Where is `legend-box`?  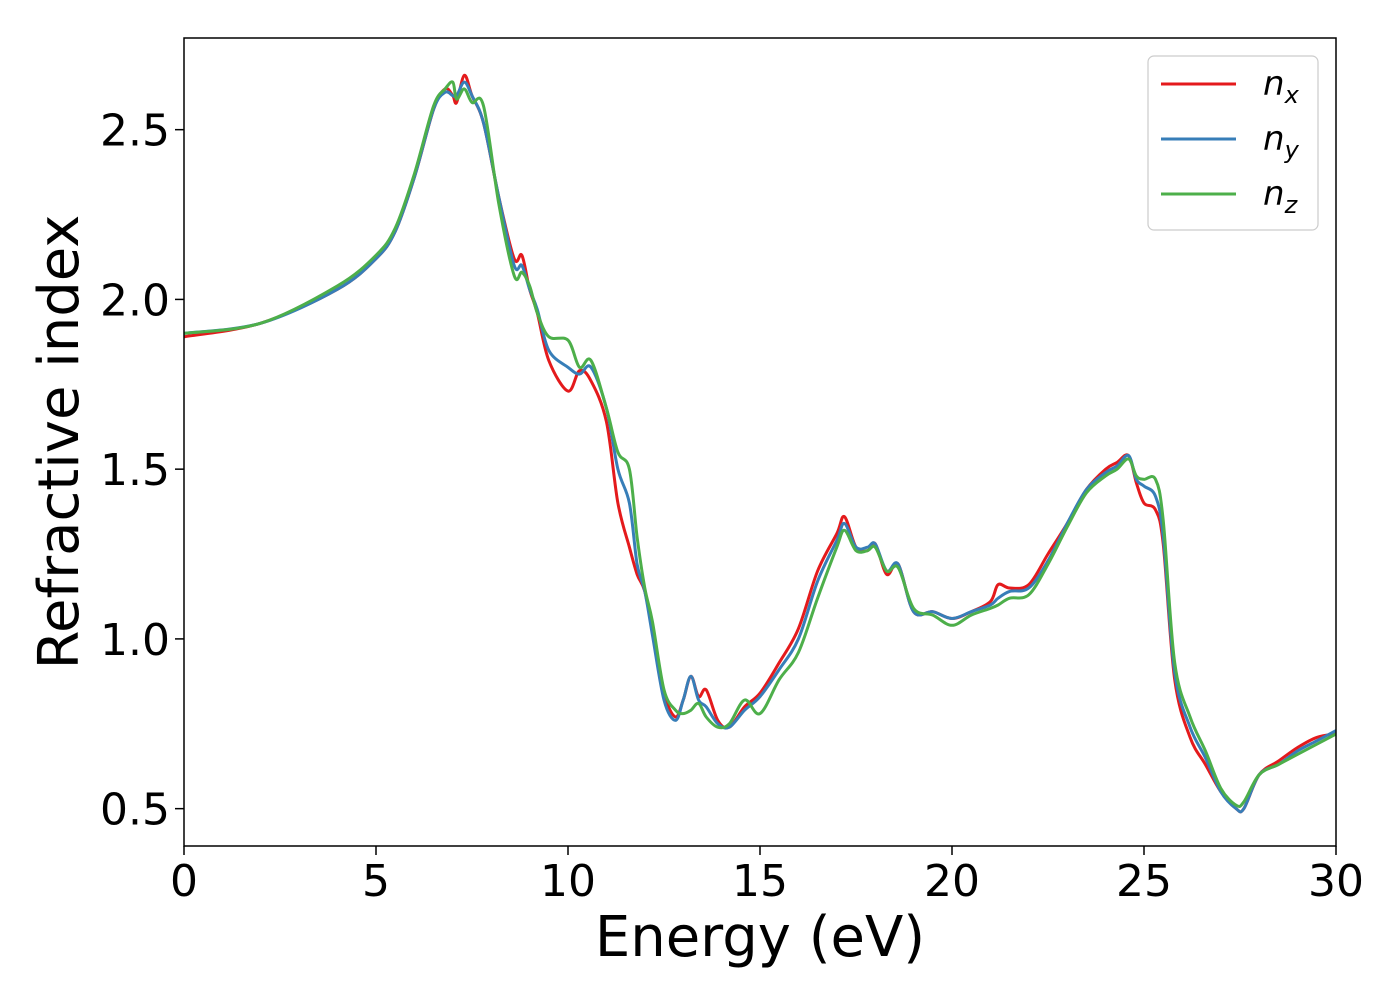 legend-box is located at coordinates (1233, 143).